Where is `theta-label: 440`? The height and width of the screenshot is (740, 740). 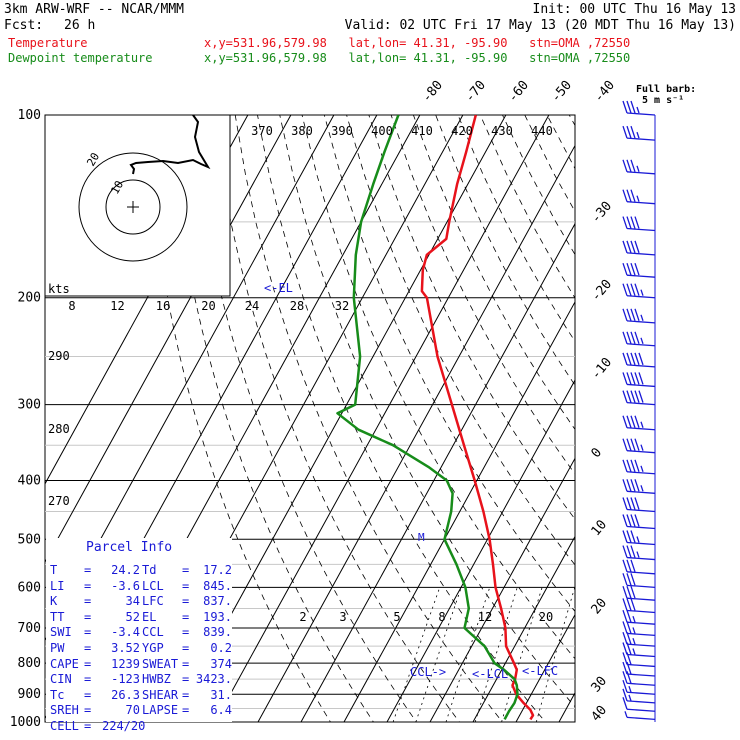
theta-label: 440 is located at coordinates (542, 131).